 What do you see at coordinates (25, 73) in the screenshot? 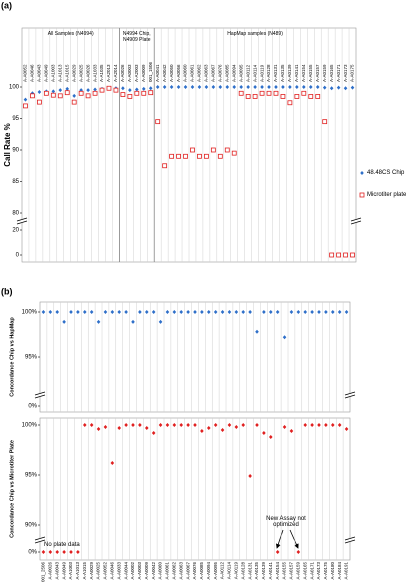
I see `x-tick-label: A-A0052` at bounding box center [25, 73].